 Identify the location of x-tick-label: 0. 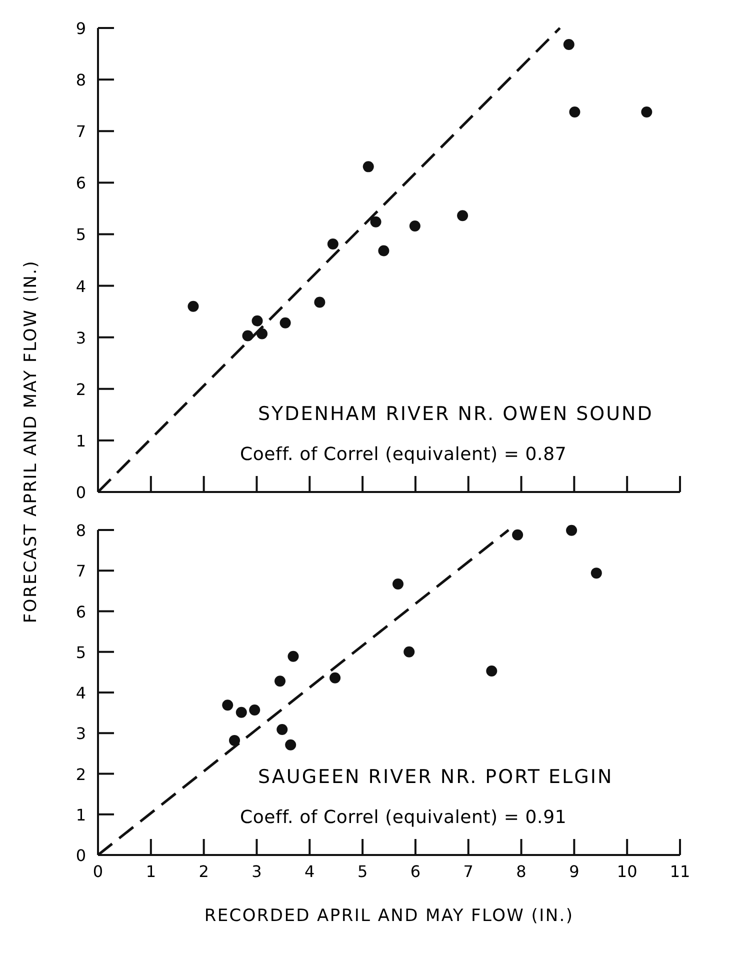
(98, 871).